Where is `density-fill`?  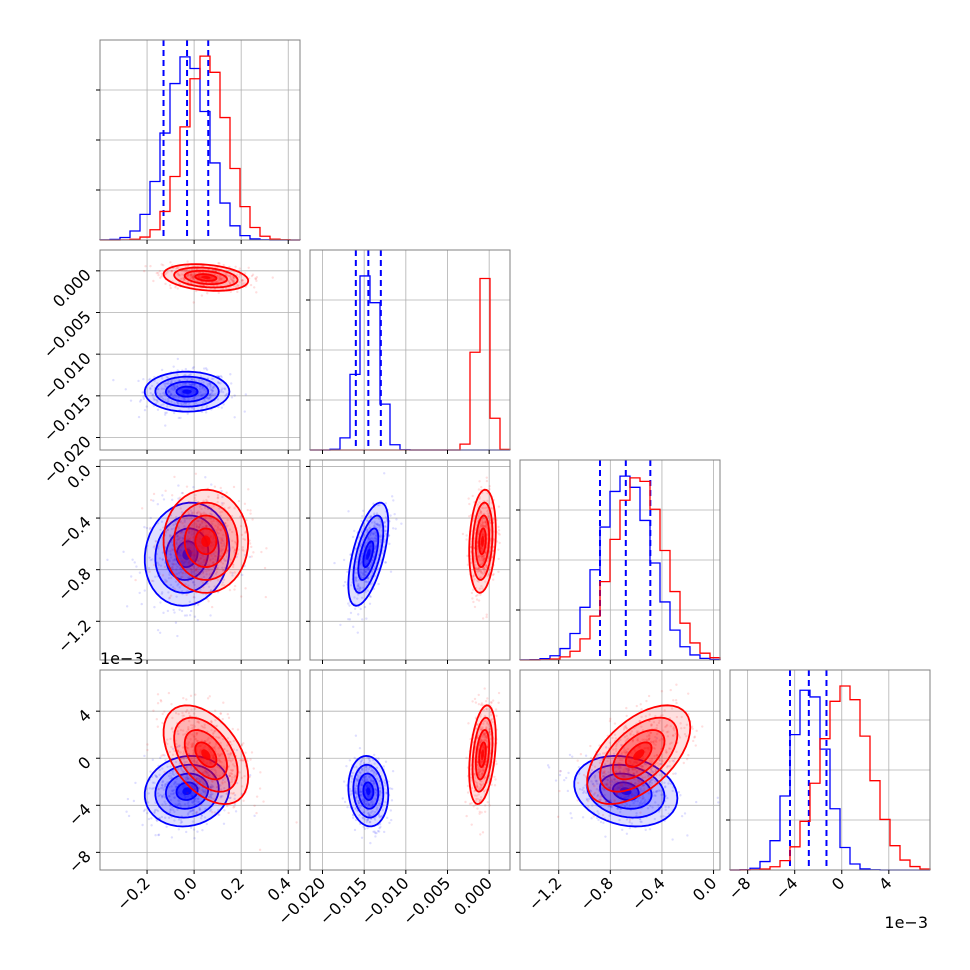
density-fill is located at coordinates (206, 755).